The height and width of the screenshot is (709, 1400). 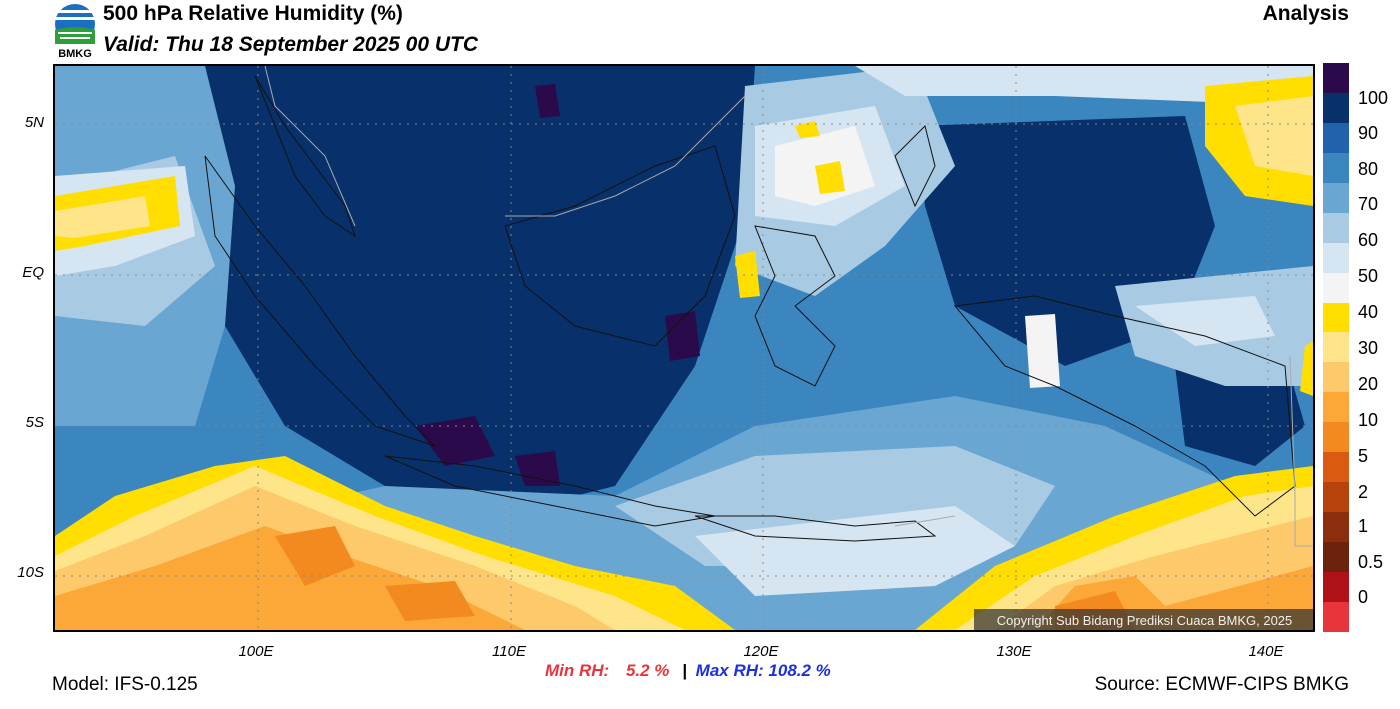 What do you see at coordinates (125, 684) in the screenshot?
I see `model-label: Model: IFS-0.125` at bounding box center [125, 684].